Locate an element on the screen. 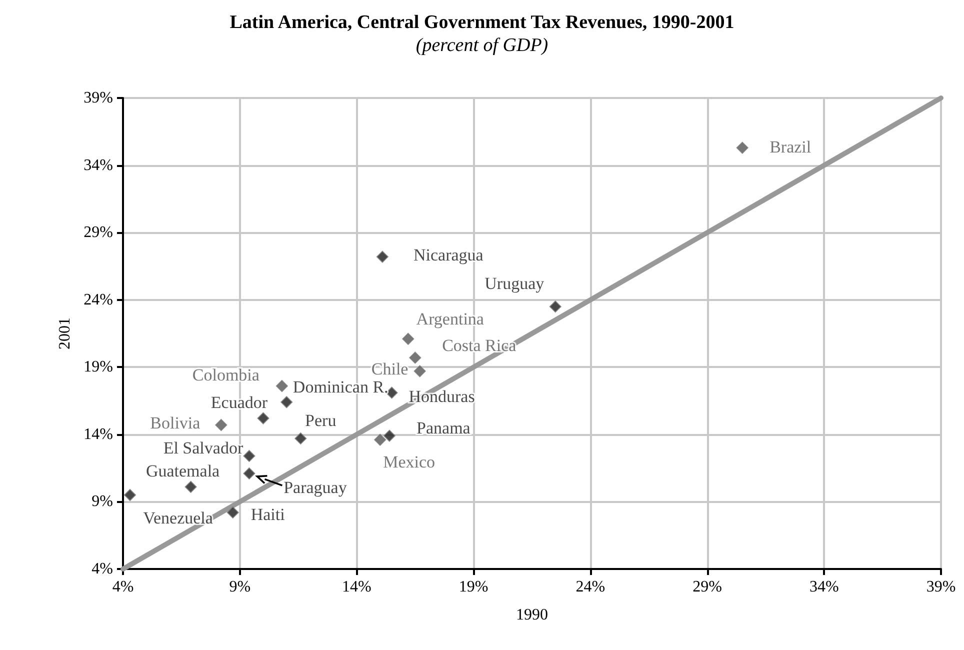 The width and height of the screenshot is (964, 650). y-tick-label: 9% is located at coordinates (102, 501).